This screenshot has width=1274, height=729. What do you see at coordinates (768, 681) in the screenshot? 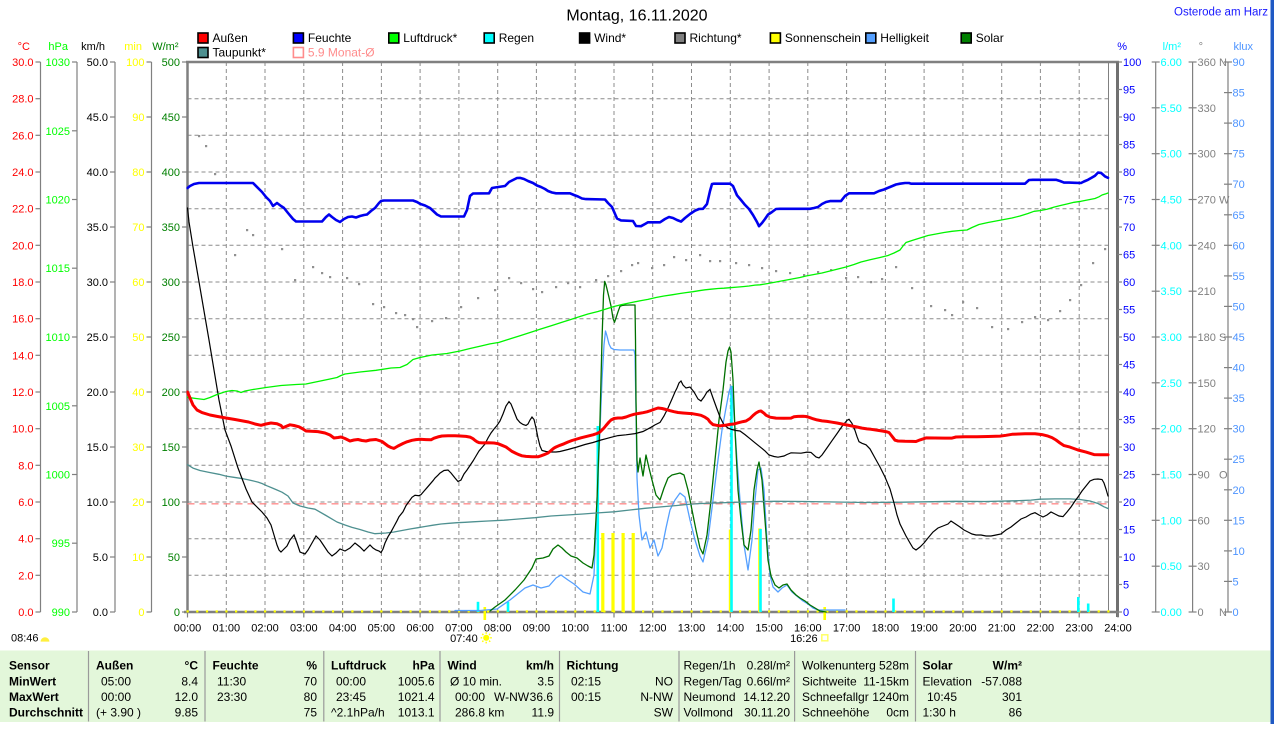
I see `svg-text: 0.66l/m²` at bounding box center [768, 681].